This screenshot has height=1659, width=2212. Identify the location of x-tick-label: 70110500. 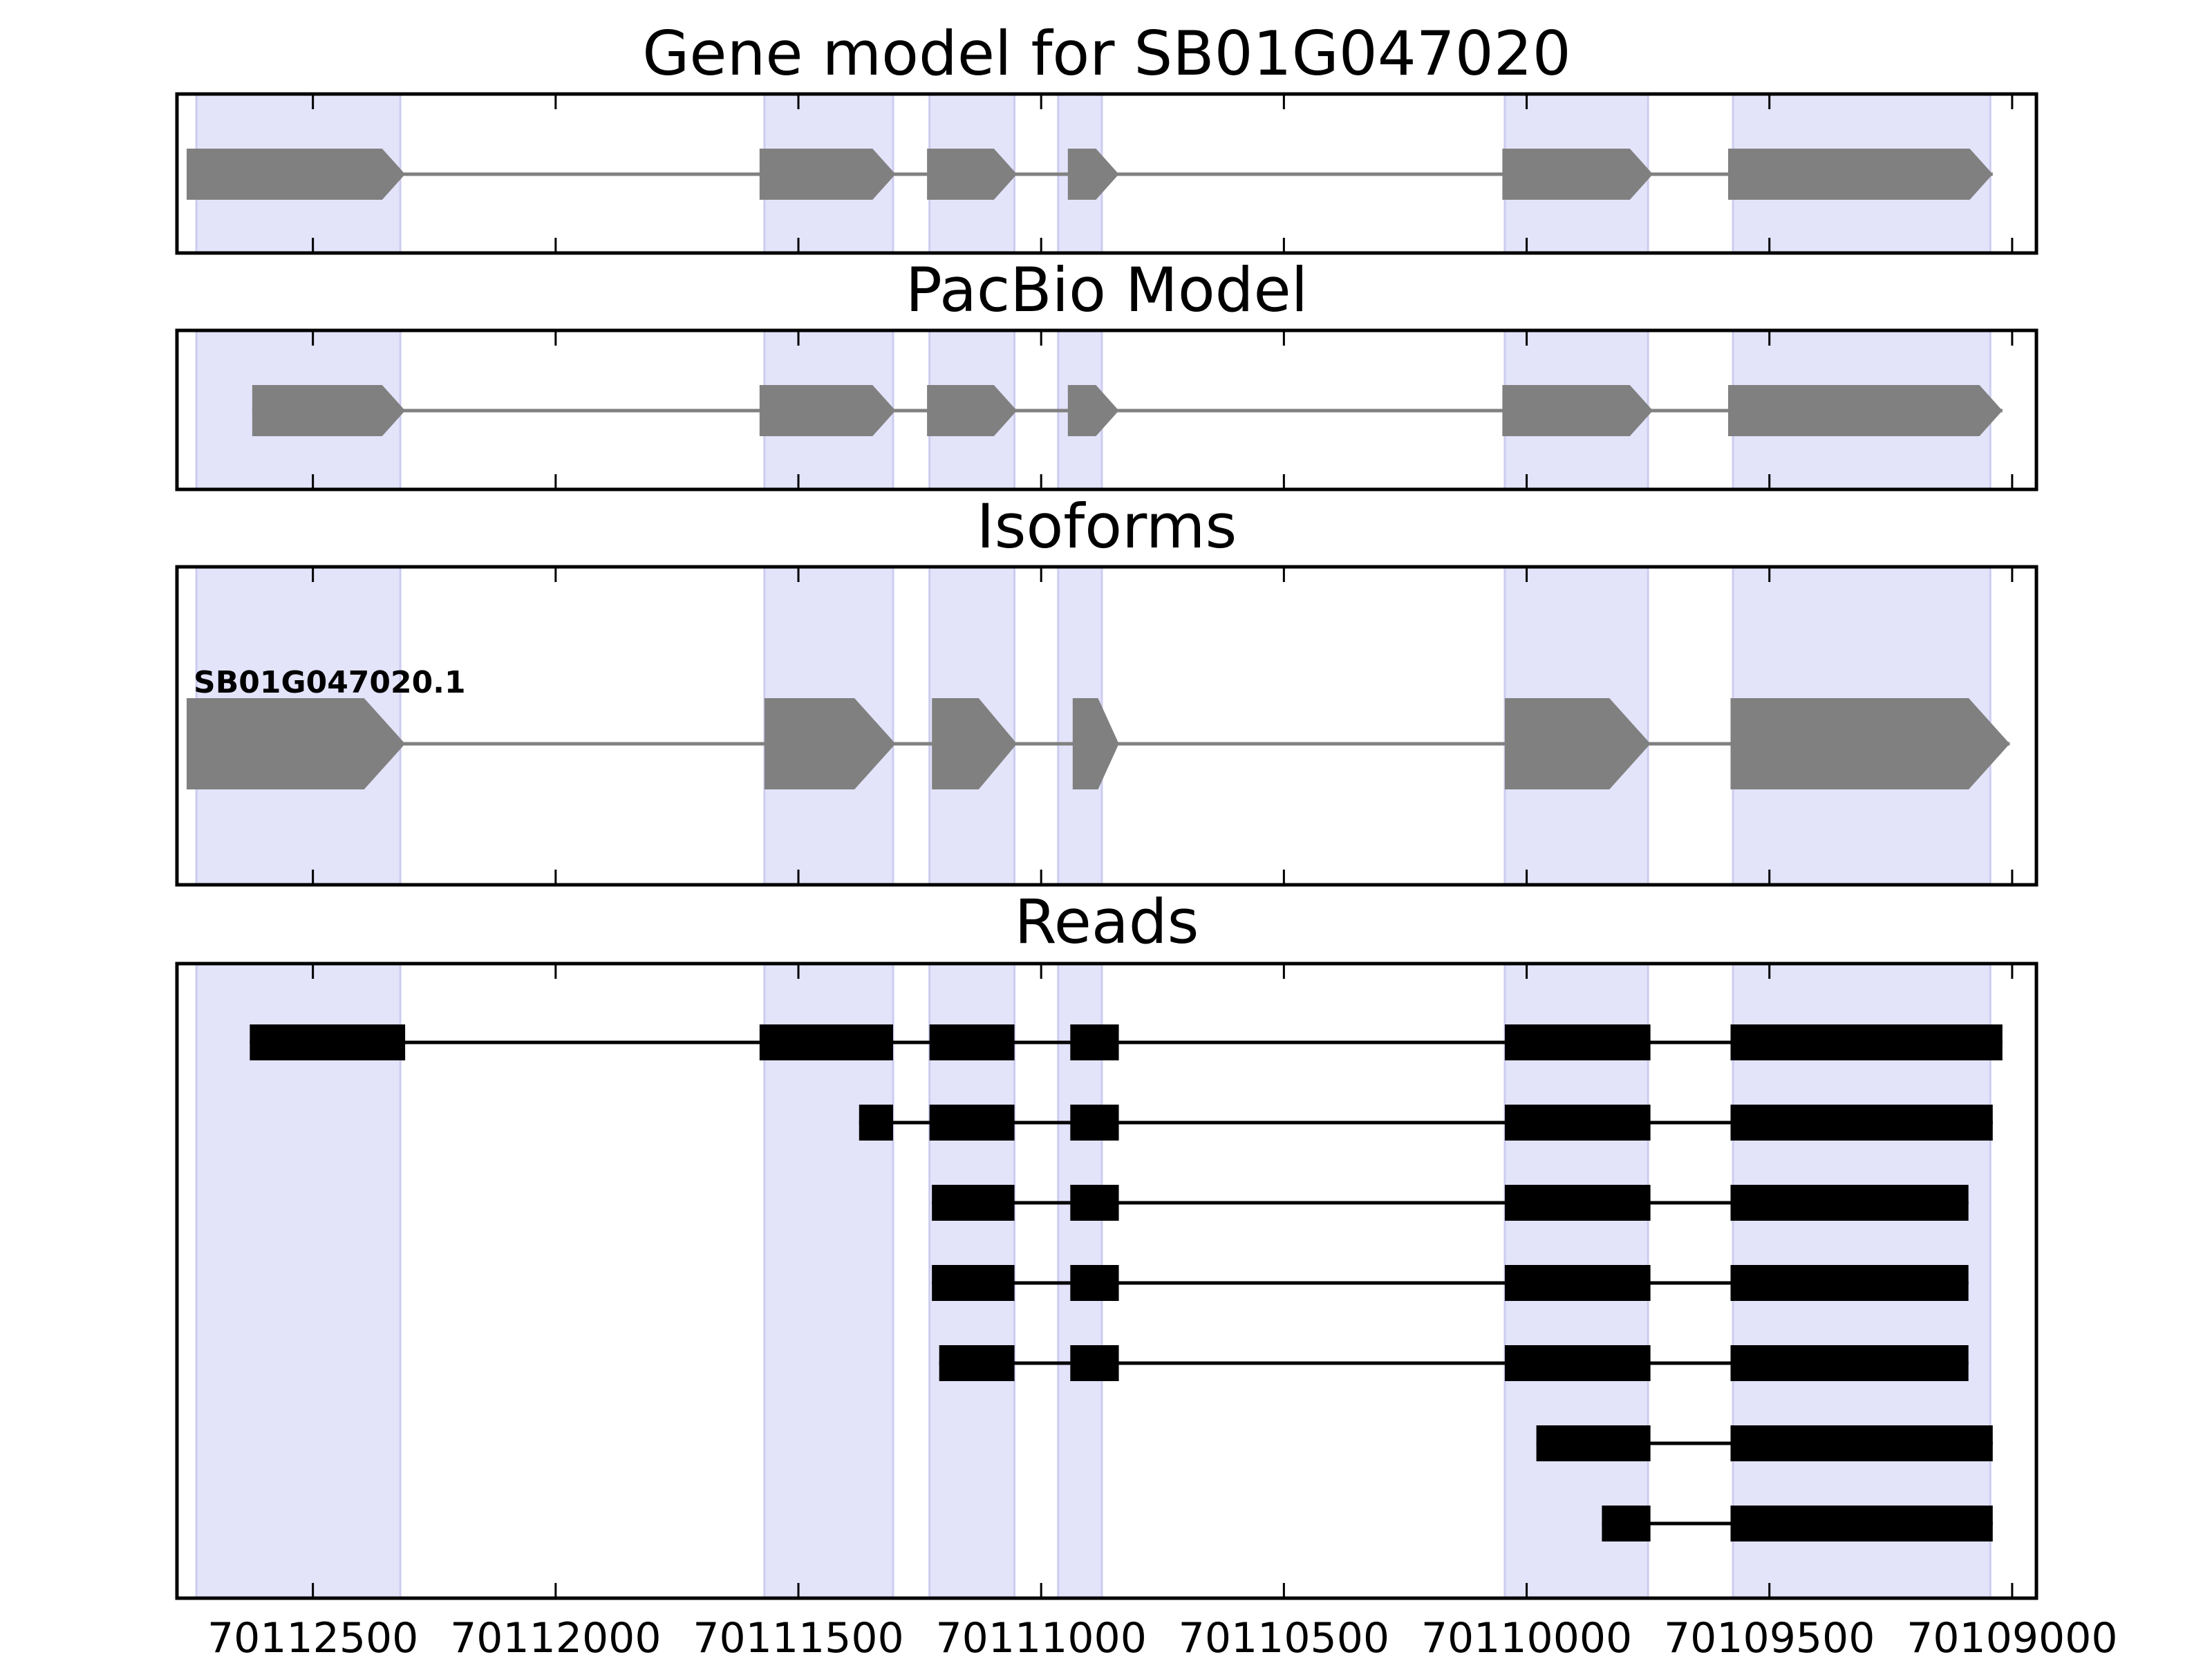
(1284, 1637).